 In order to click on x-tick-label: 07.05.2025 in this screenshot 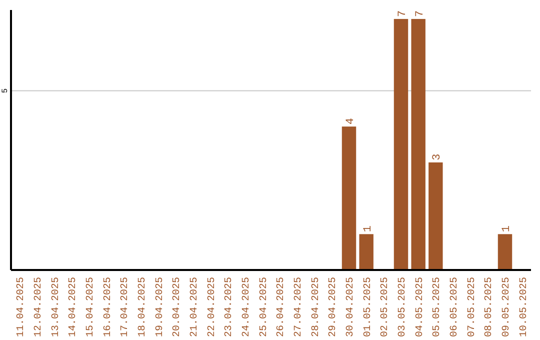, I will do `click(472, 307)`.